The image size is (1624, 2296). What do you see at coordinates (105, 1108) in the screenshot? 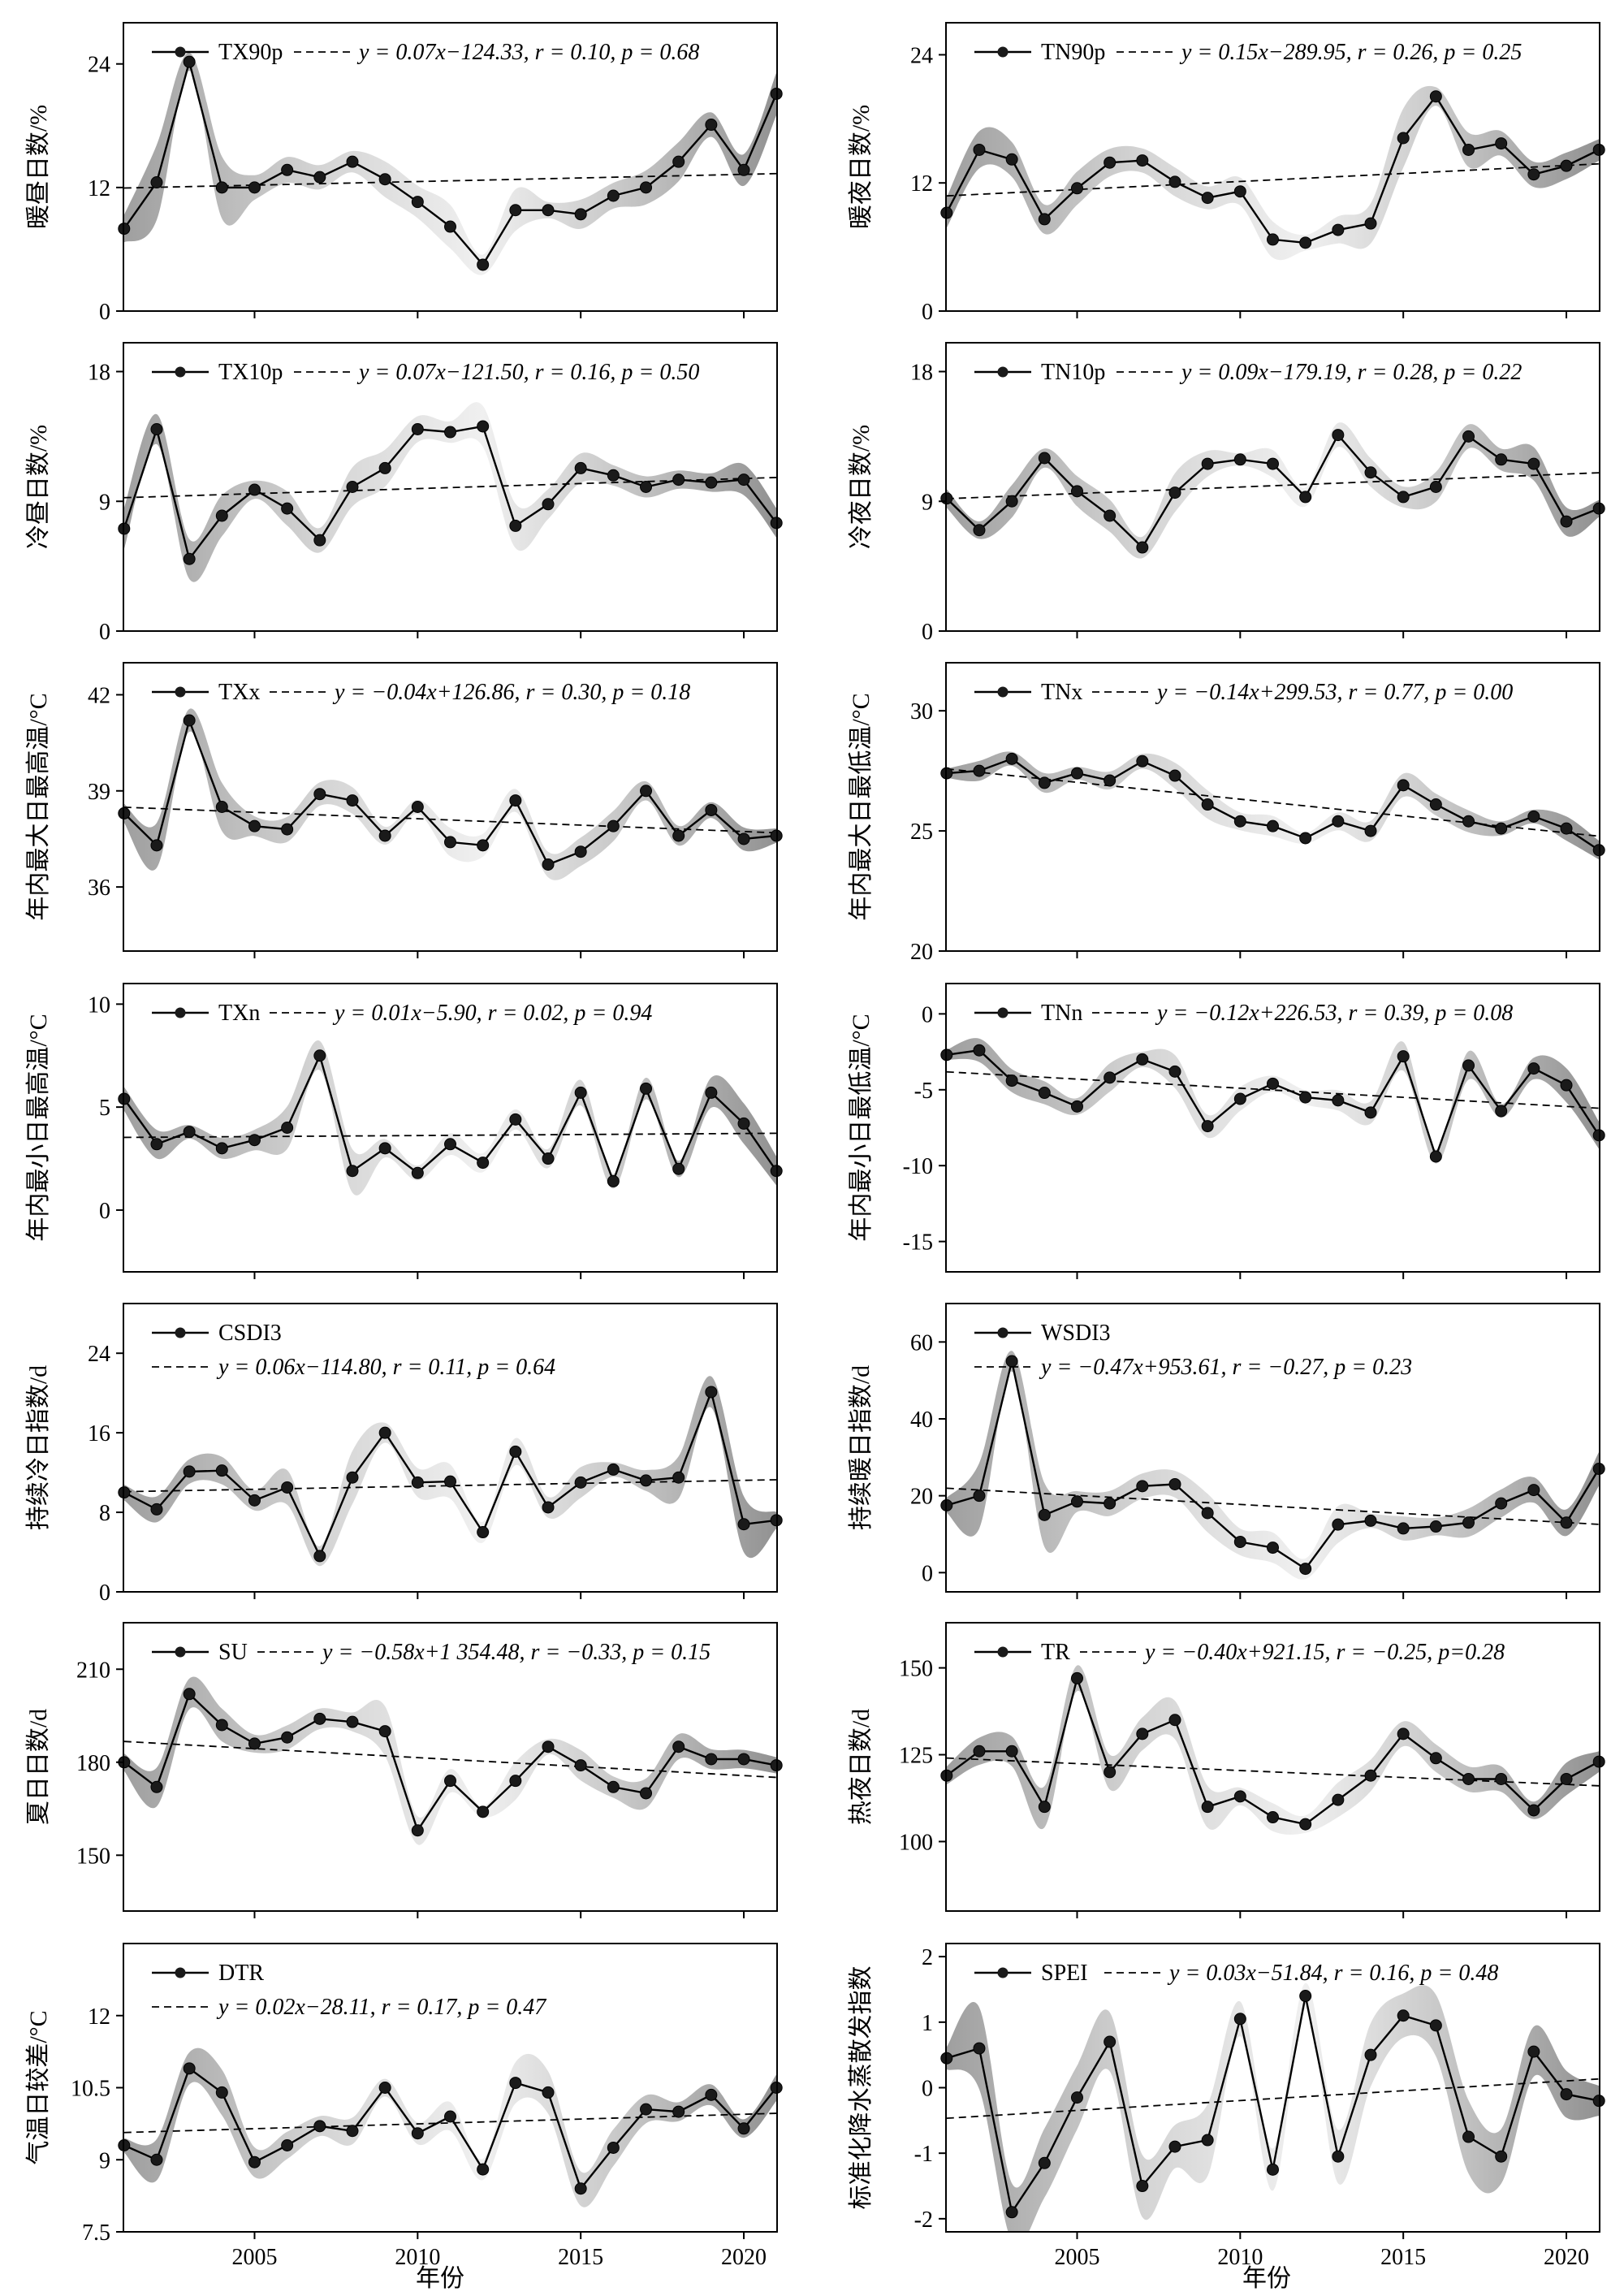
I see `y-tick-label: 5` at bounding box center [105, 1108].